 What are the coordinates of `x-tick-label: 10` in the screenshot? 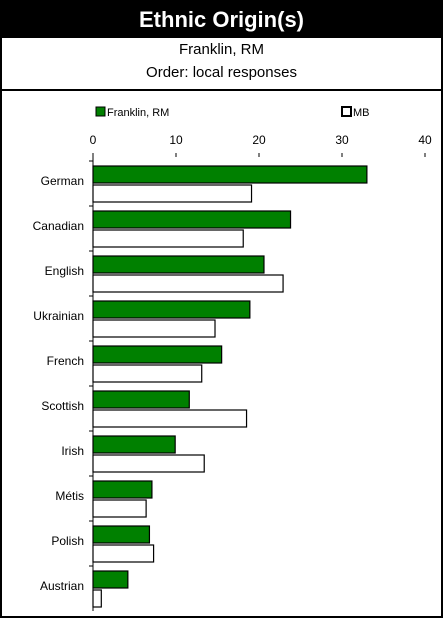 It's located at (176, 140).